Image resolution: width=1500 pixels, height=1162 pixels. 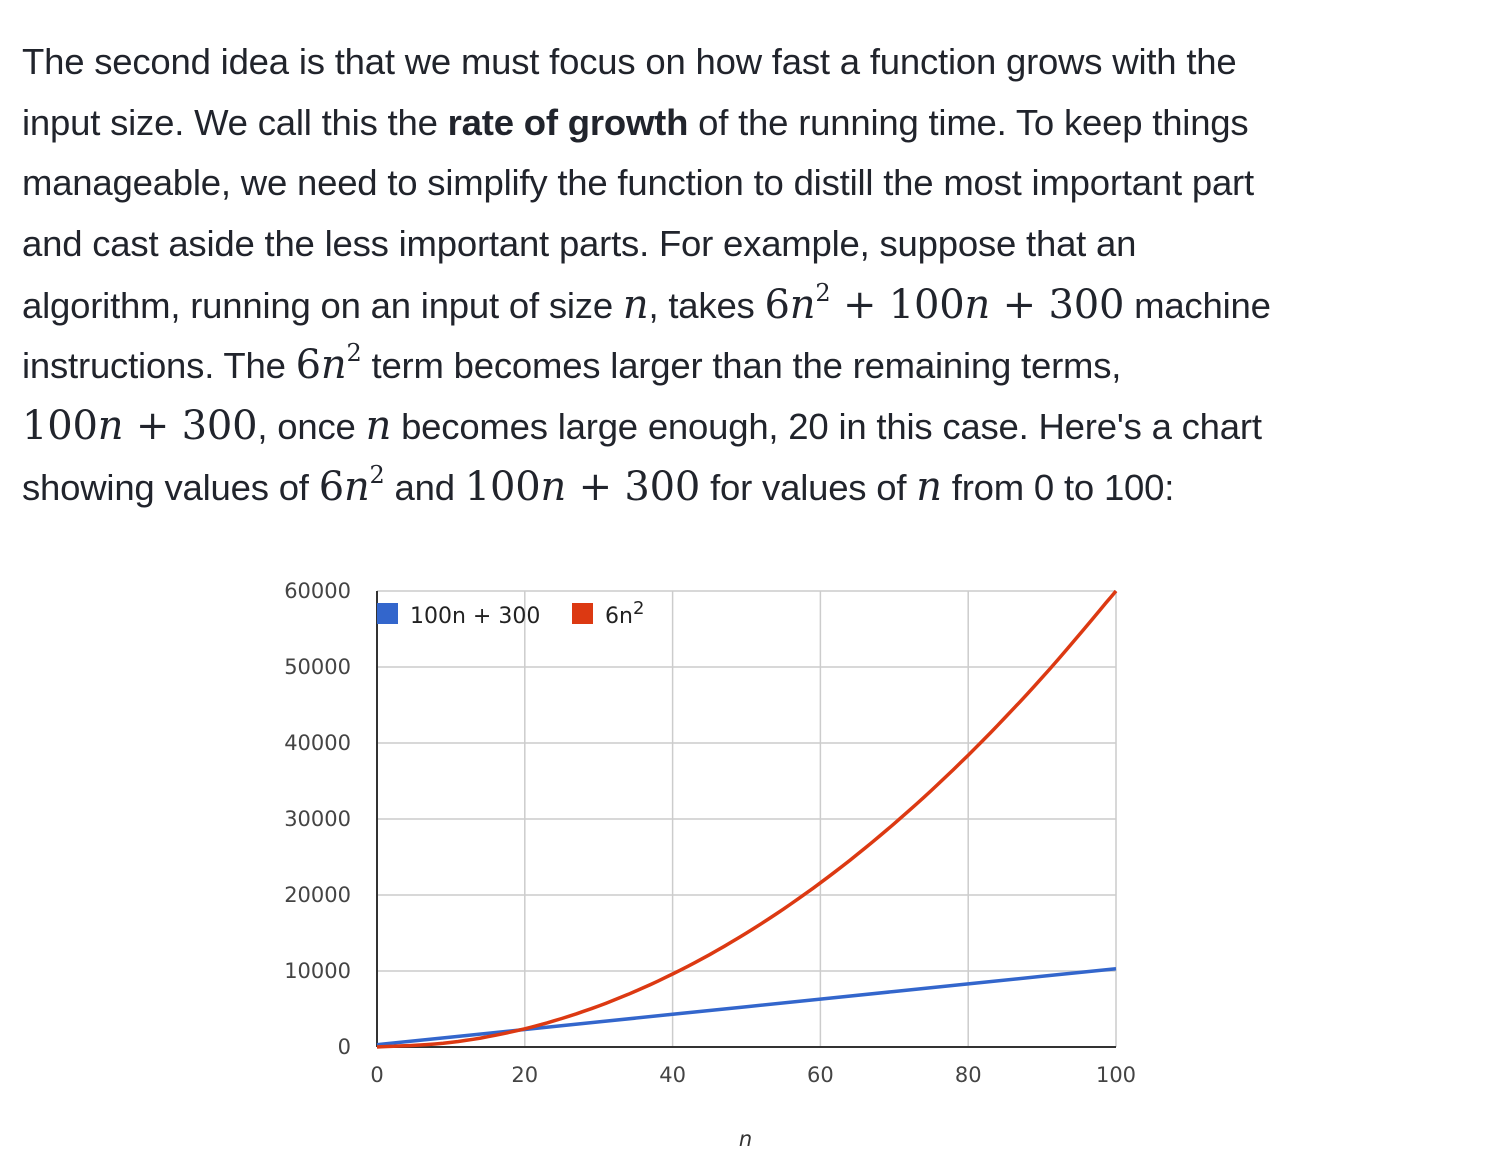 I want to click on legend-label: 100n + 300, so click(x=475, y=616).